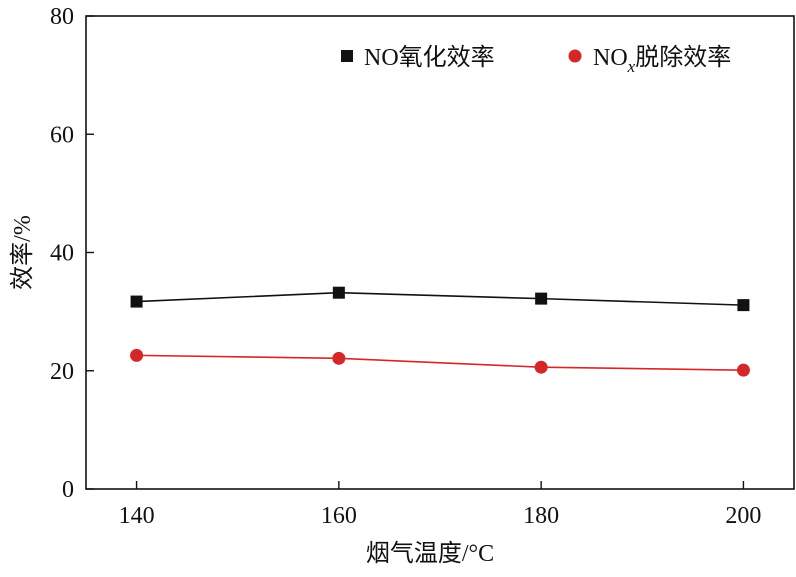 This screenshot has width=796, height=577. Describe the element at coordinates (68, 490) in the screenshot. I see `y-tick-label: 0` at that location.